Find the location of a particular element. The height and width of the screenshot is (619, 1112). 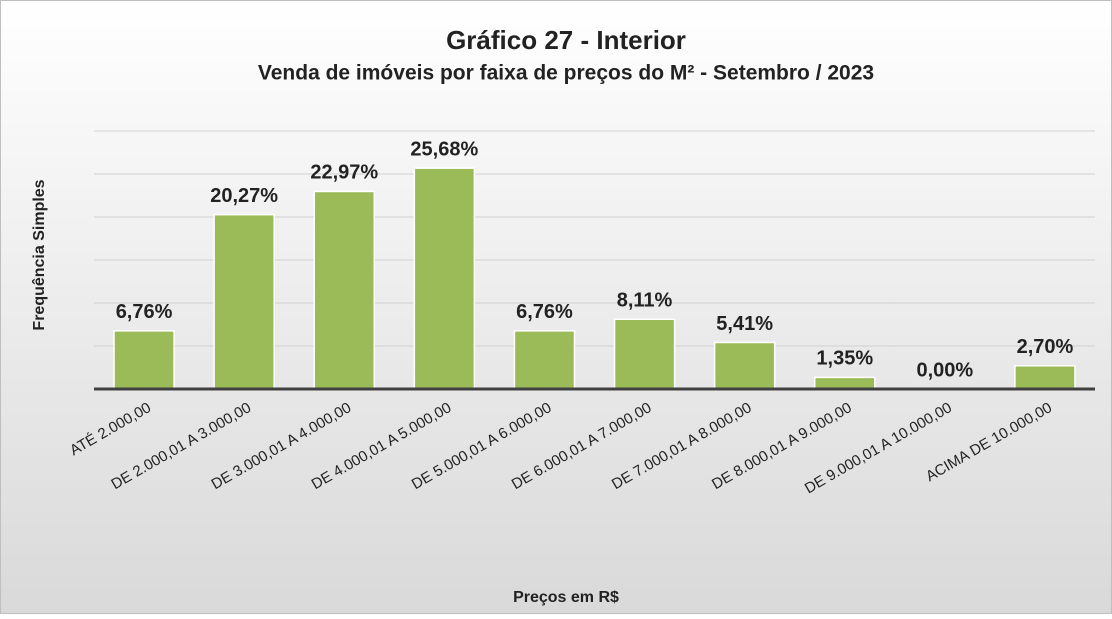

x-axis-label: Preços em R$ is located at coordinates (566, 597).